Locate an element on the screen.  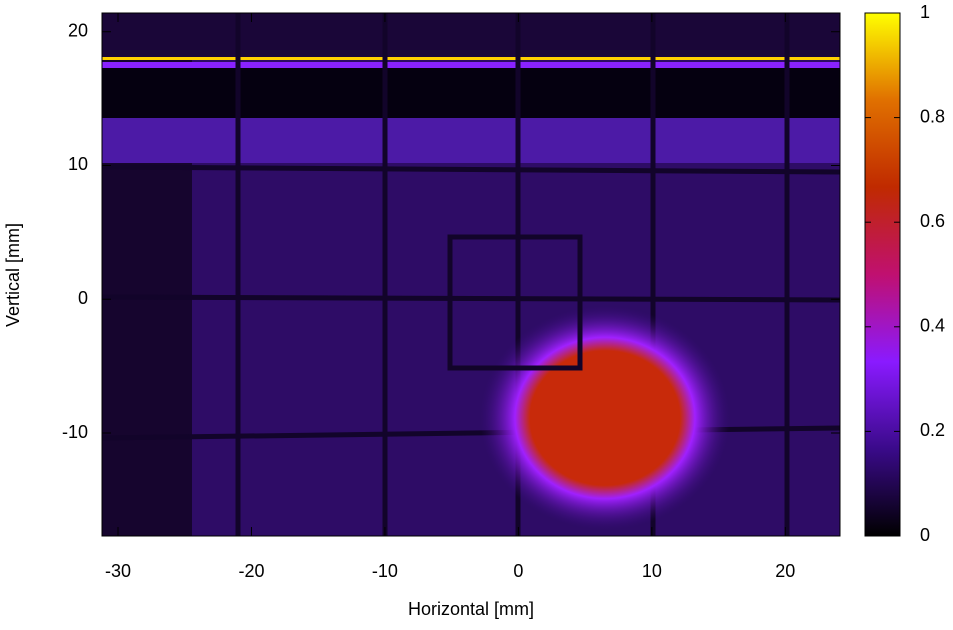
y-tick-label: 10 is located at coordinates (78, 164).